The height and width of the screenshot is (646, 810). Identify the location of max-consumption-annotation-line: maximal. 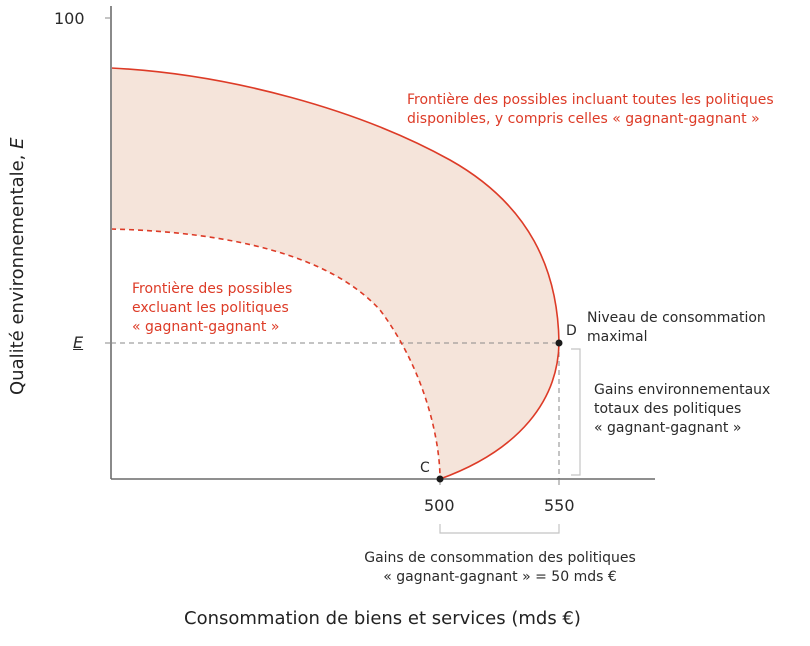
(617, 337).